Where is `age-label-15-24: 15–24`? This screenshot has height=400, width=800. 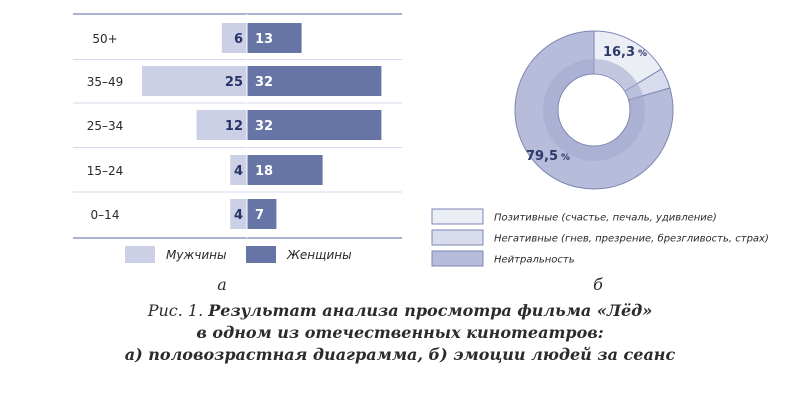 age-label-15-24: 15–24 is located at coordinates (105, 171).